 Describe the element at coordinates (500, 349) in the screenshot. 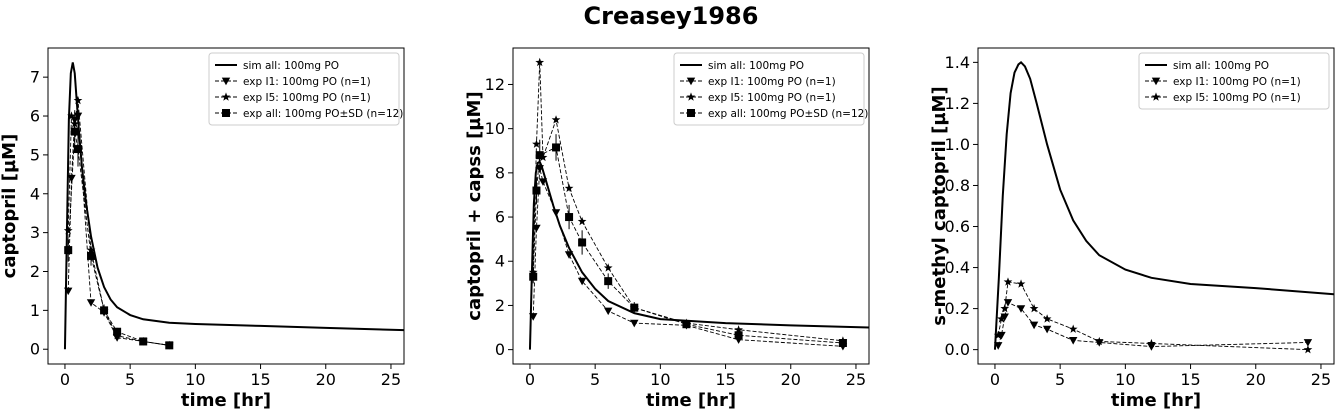

I see `y-tick-label: 0` at that location.